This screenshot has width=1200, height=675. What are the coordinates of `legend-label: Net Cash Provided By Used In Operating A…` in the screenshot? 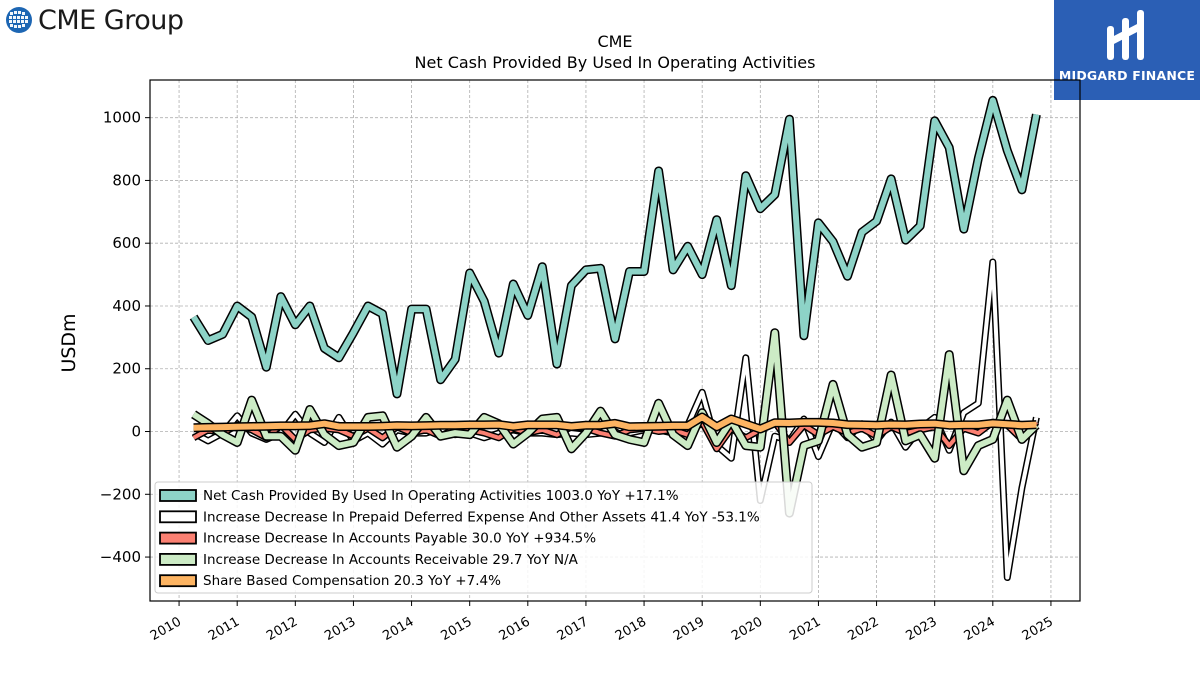 It's located at (441, 496).